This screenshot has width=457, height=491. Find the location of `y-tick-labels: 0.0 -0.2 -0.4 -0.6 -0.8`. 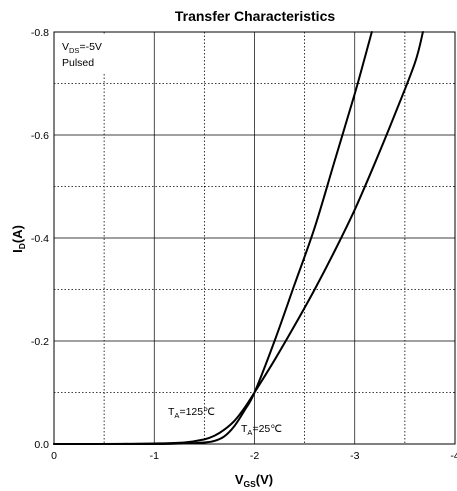

y-tick-labels: 0.0 -0.2 -0.4 -0.6 -0.8 is located at coordinates (40, 239).